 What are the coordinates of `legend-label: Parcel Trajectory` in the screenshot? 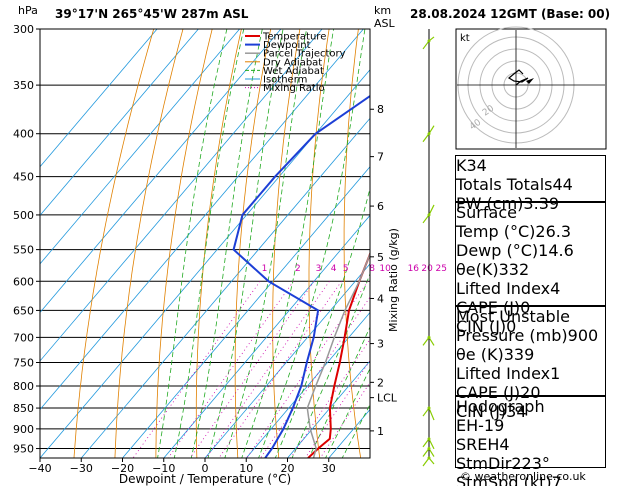 It's located at (304, 54).